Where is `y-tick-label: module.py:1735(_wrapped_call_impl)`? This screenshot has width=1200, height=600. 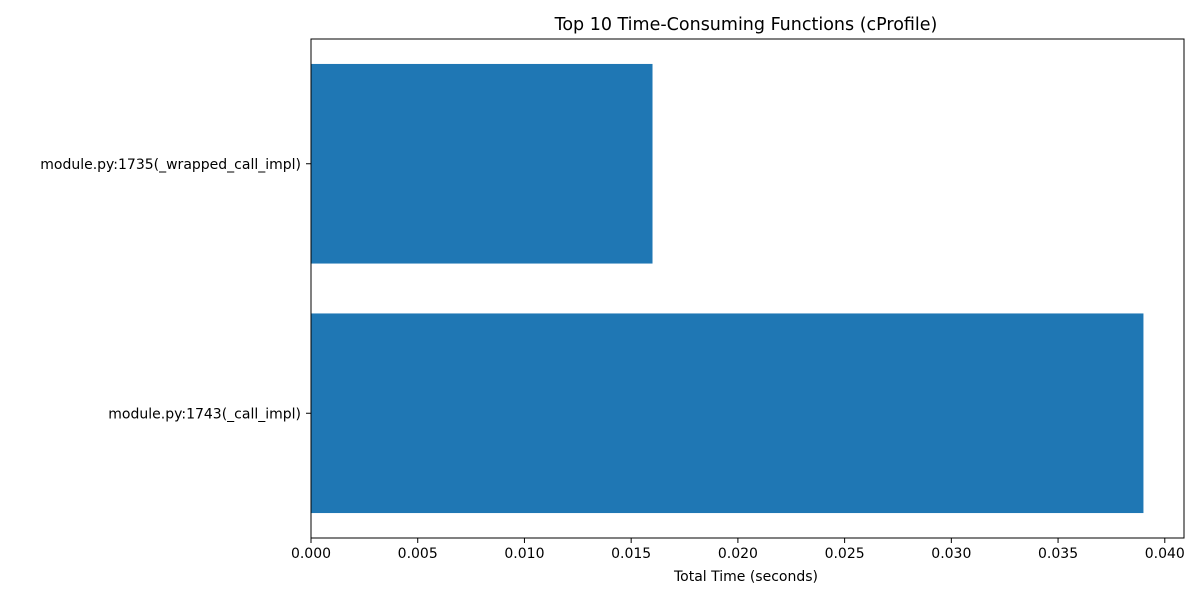 y-tick-label: module.py:1735(_wrapped_call_impl) is located at coordinates (170, 165).